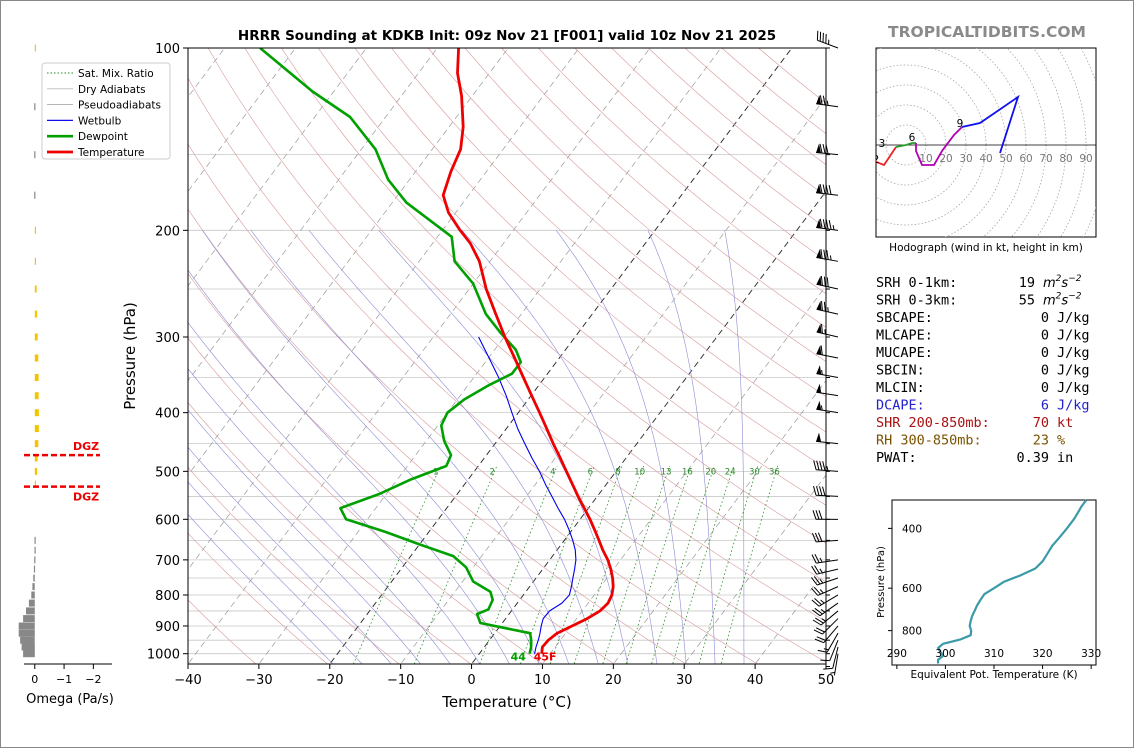  What do you see at coordinates (896, 458) in the screenshot?
I see `stat-label: PWAT:` at bounding box center [896, 458].